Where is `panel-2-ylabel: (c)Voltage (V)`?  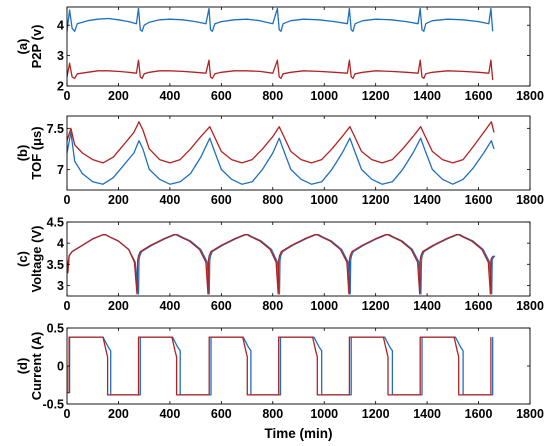
panel-2-ylabel: (c)Voltage (V) is located at coordinates (29, 259).